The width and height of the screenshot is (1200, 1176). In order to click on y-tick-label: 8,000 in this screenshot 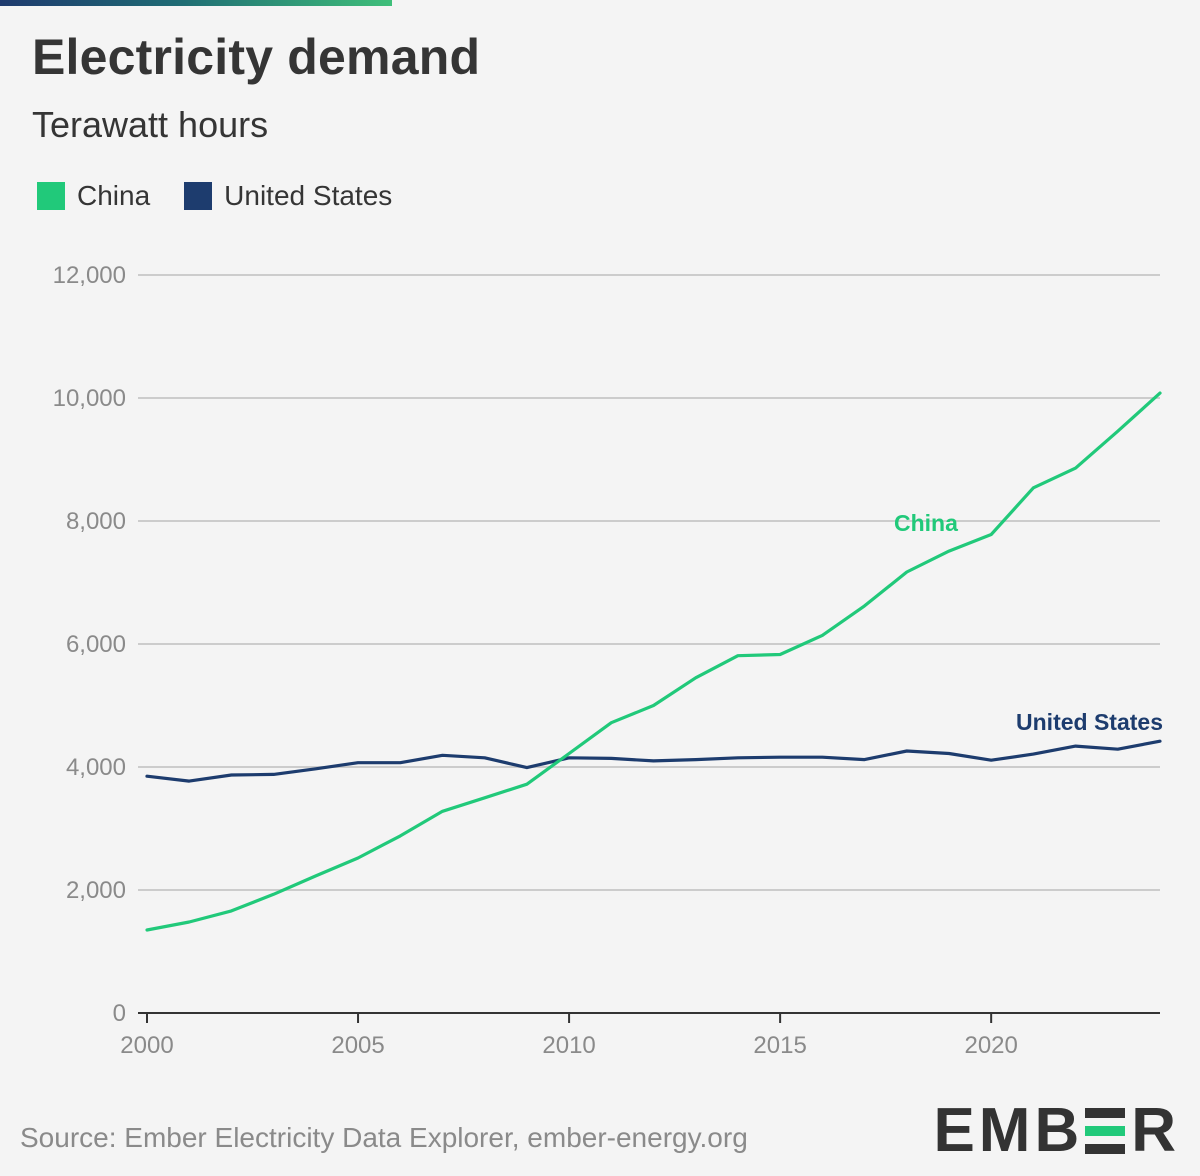, I will do `click(96, 521)`.